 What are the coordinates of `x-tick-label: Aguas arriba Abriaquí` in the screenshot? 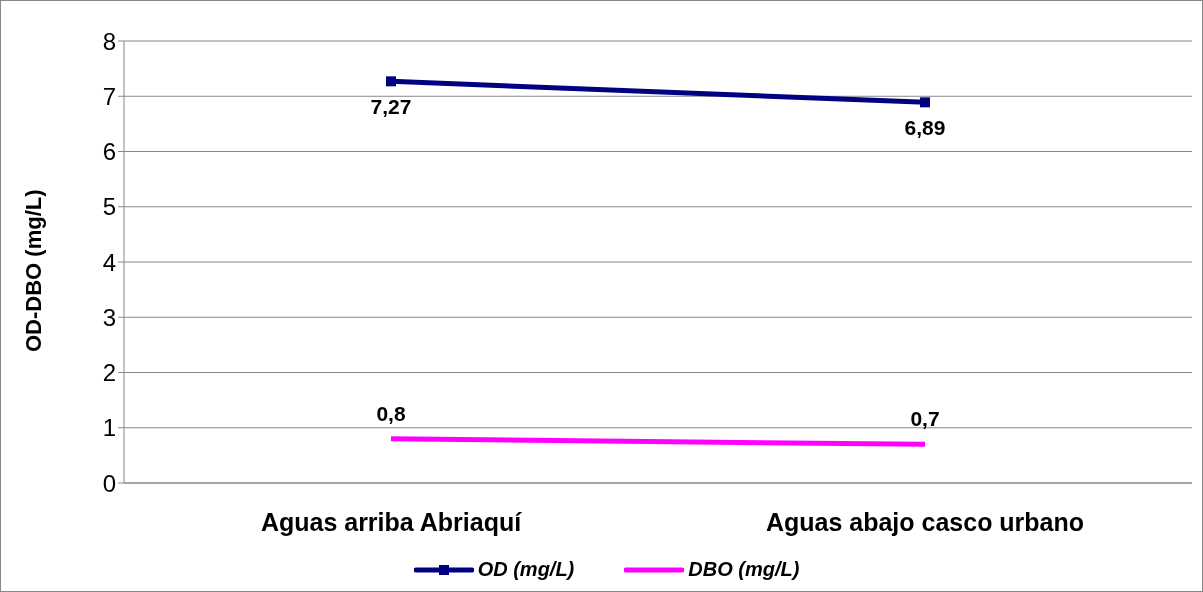 It's located at (391, 521).